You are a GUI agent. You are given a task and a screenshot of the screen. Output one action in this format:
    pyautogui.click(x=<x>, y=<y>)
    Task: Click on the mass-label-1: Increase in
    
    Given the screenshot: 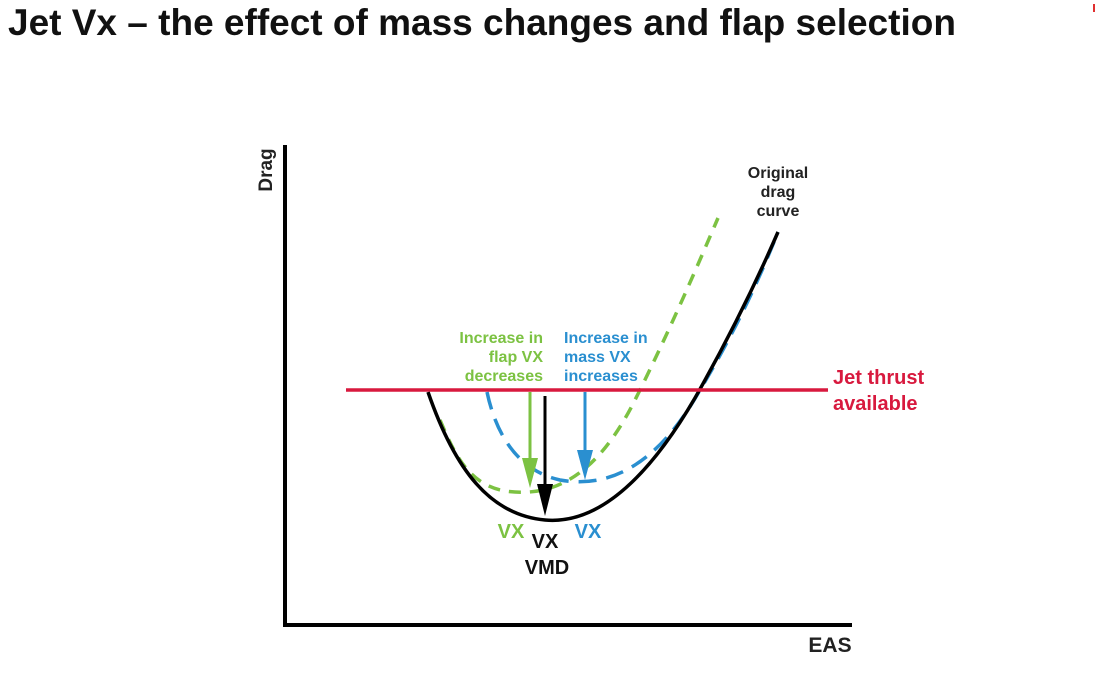 What is the action you would take?
    pyautogui.click(x=606, y=338)
    